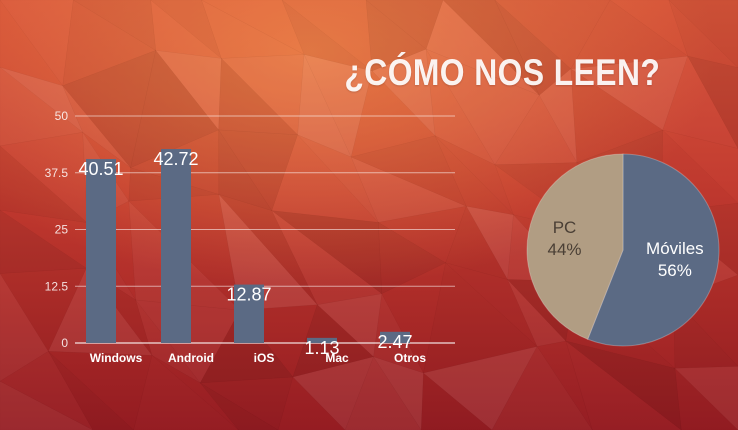 The height and width of the screenshot is (430, 738). I want to click on slide-title: ¿CÓMO NOS LEEN?, so click(502, 72).